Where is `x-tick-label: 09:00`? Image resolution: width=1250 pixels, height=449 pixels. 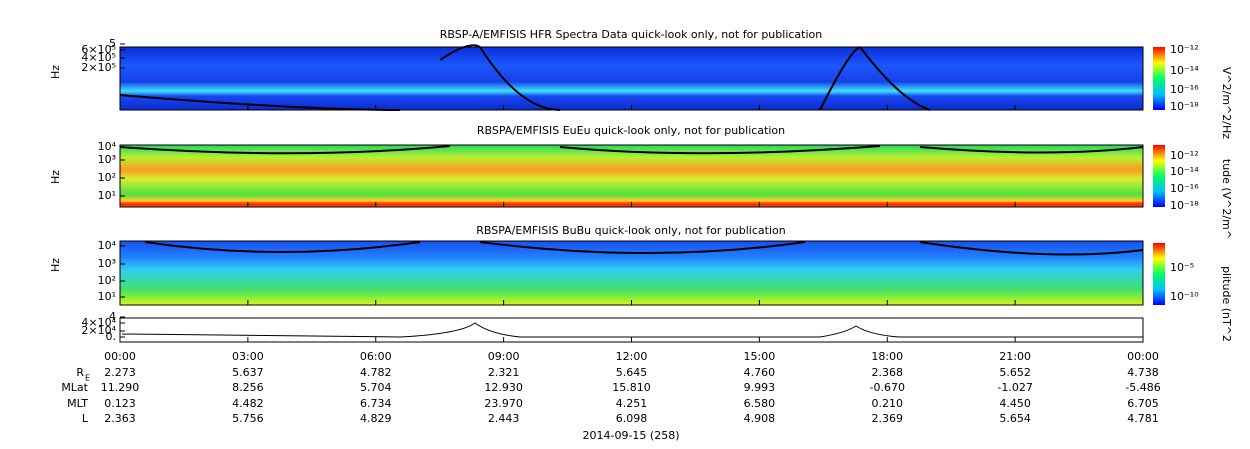
x-tick-label: 09:00 is located at coordinates (504, 356).